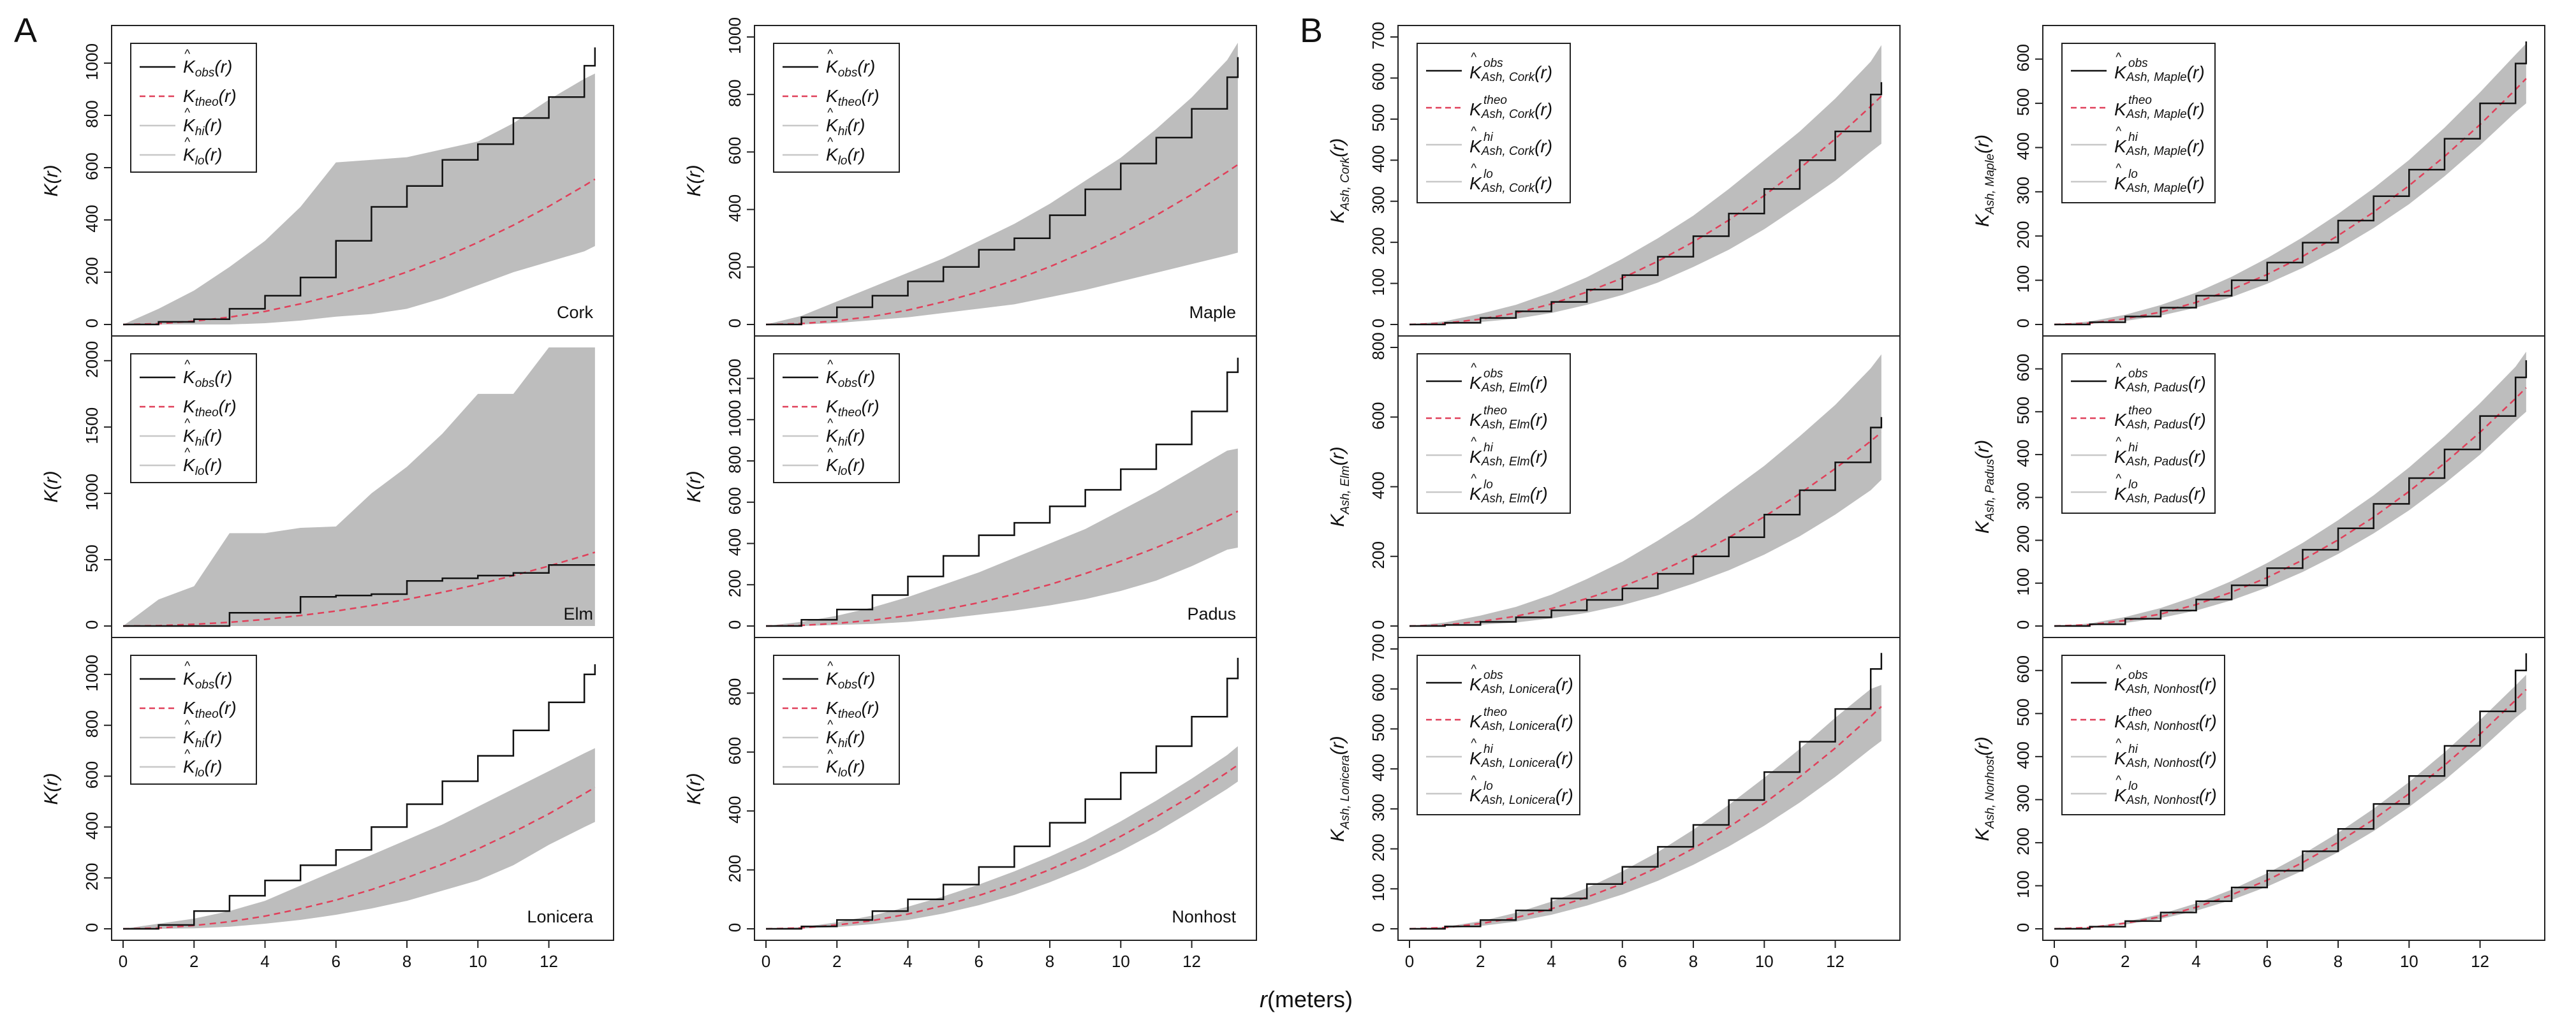  Describe the element at coordinates (2023, 884) in the screenshot. I see `y-tick-label: 100` at that location.